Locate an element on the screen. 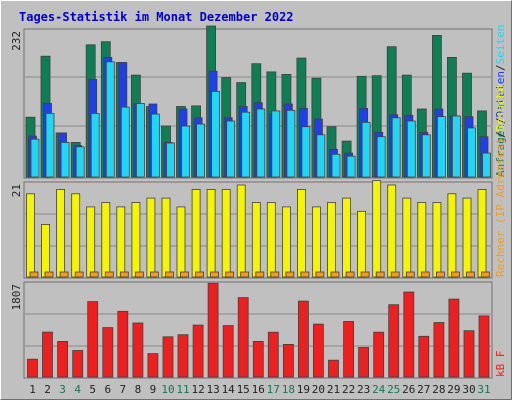 The image size is (512, 400). legend-entry: Rechner (IP-Adressen) is located at coordinates (500, 207).